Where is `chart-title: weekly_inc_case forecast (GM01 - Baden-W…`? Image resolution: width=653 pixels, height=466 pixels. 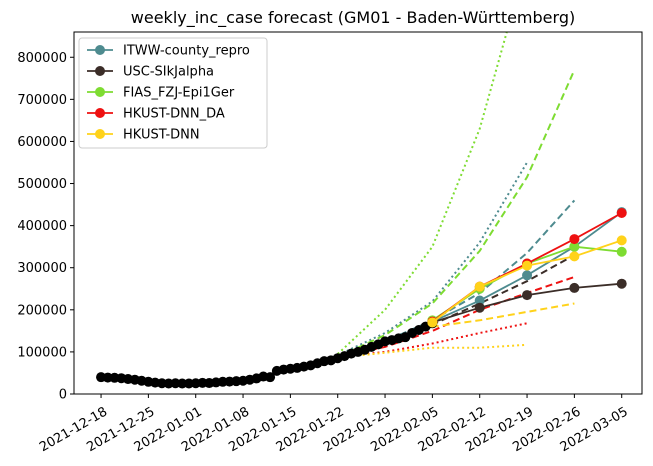
chart-title: weekly_inc_case forecast (GM01 - Baden-W… is located at coordinates (353, 18).